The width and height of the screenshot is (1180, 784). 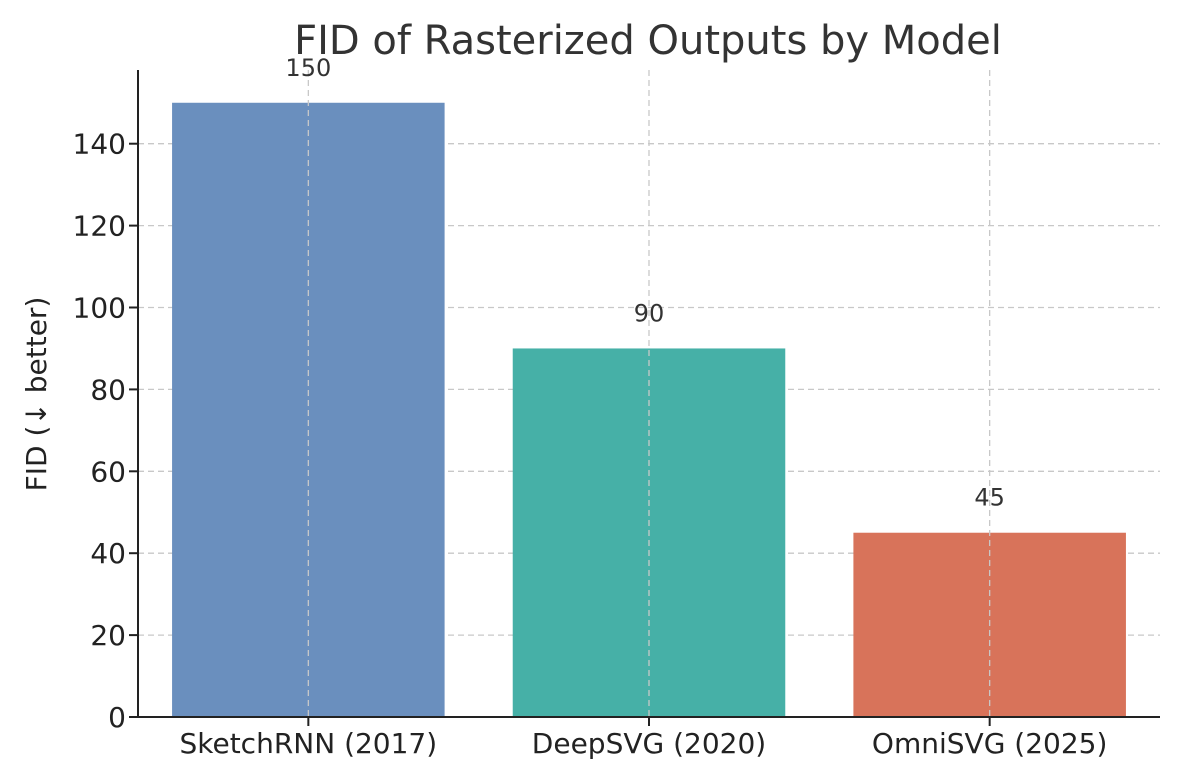 What do you see at coordinates (308, 68) in the screenshot?
I see `bar-value-label: 150` at bounding box center [308, 68].